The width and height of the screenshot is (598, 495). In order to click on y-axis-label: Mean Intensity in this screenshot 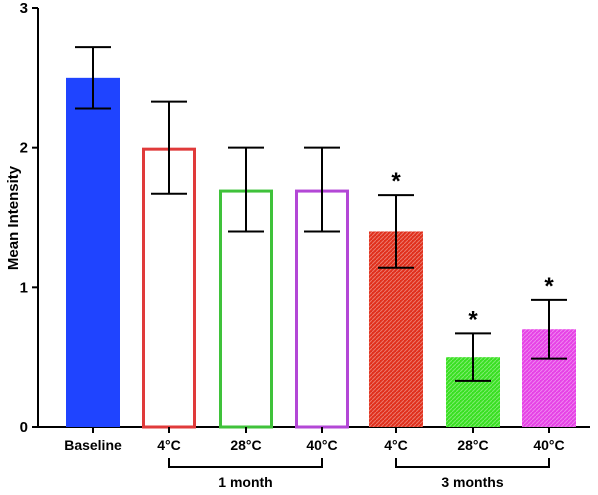, I will do `click(13, 217)`.